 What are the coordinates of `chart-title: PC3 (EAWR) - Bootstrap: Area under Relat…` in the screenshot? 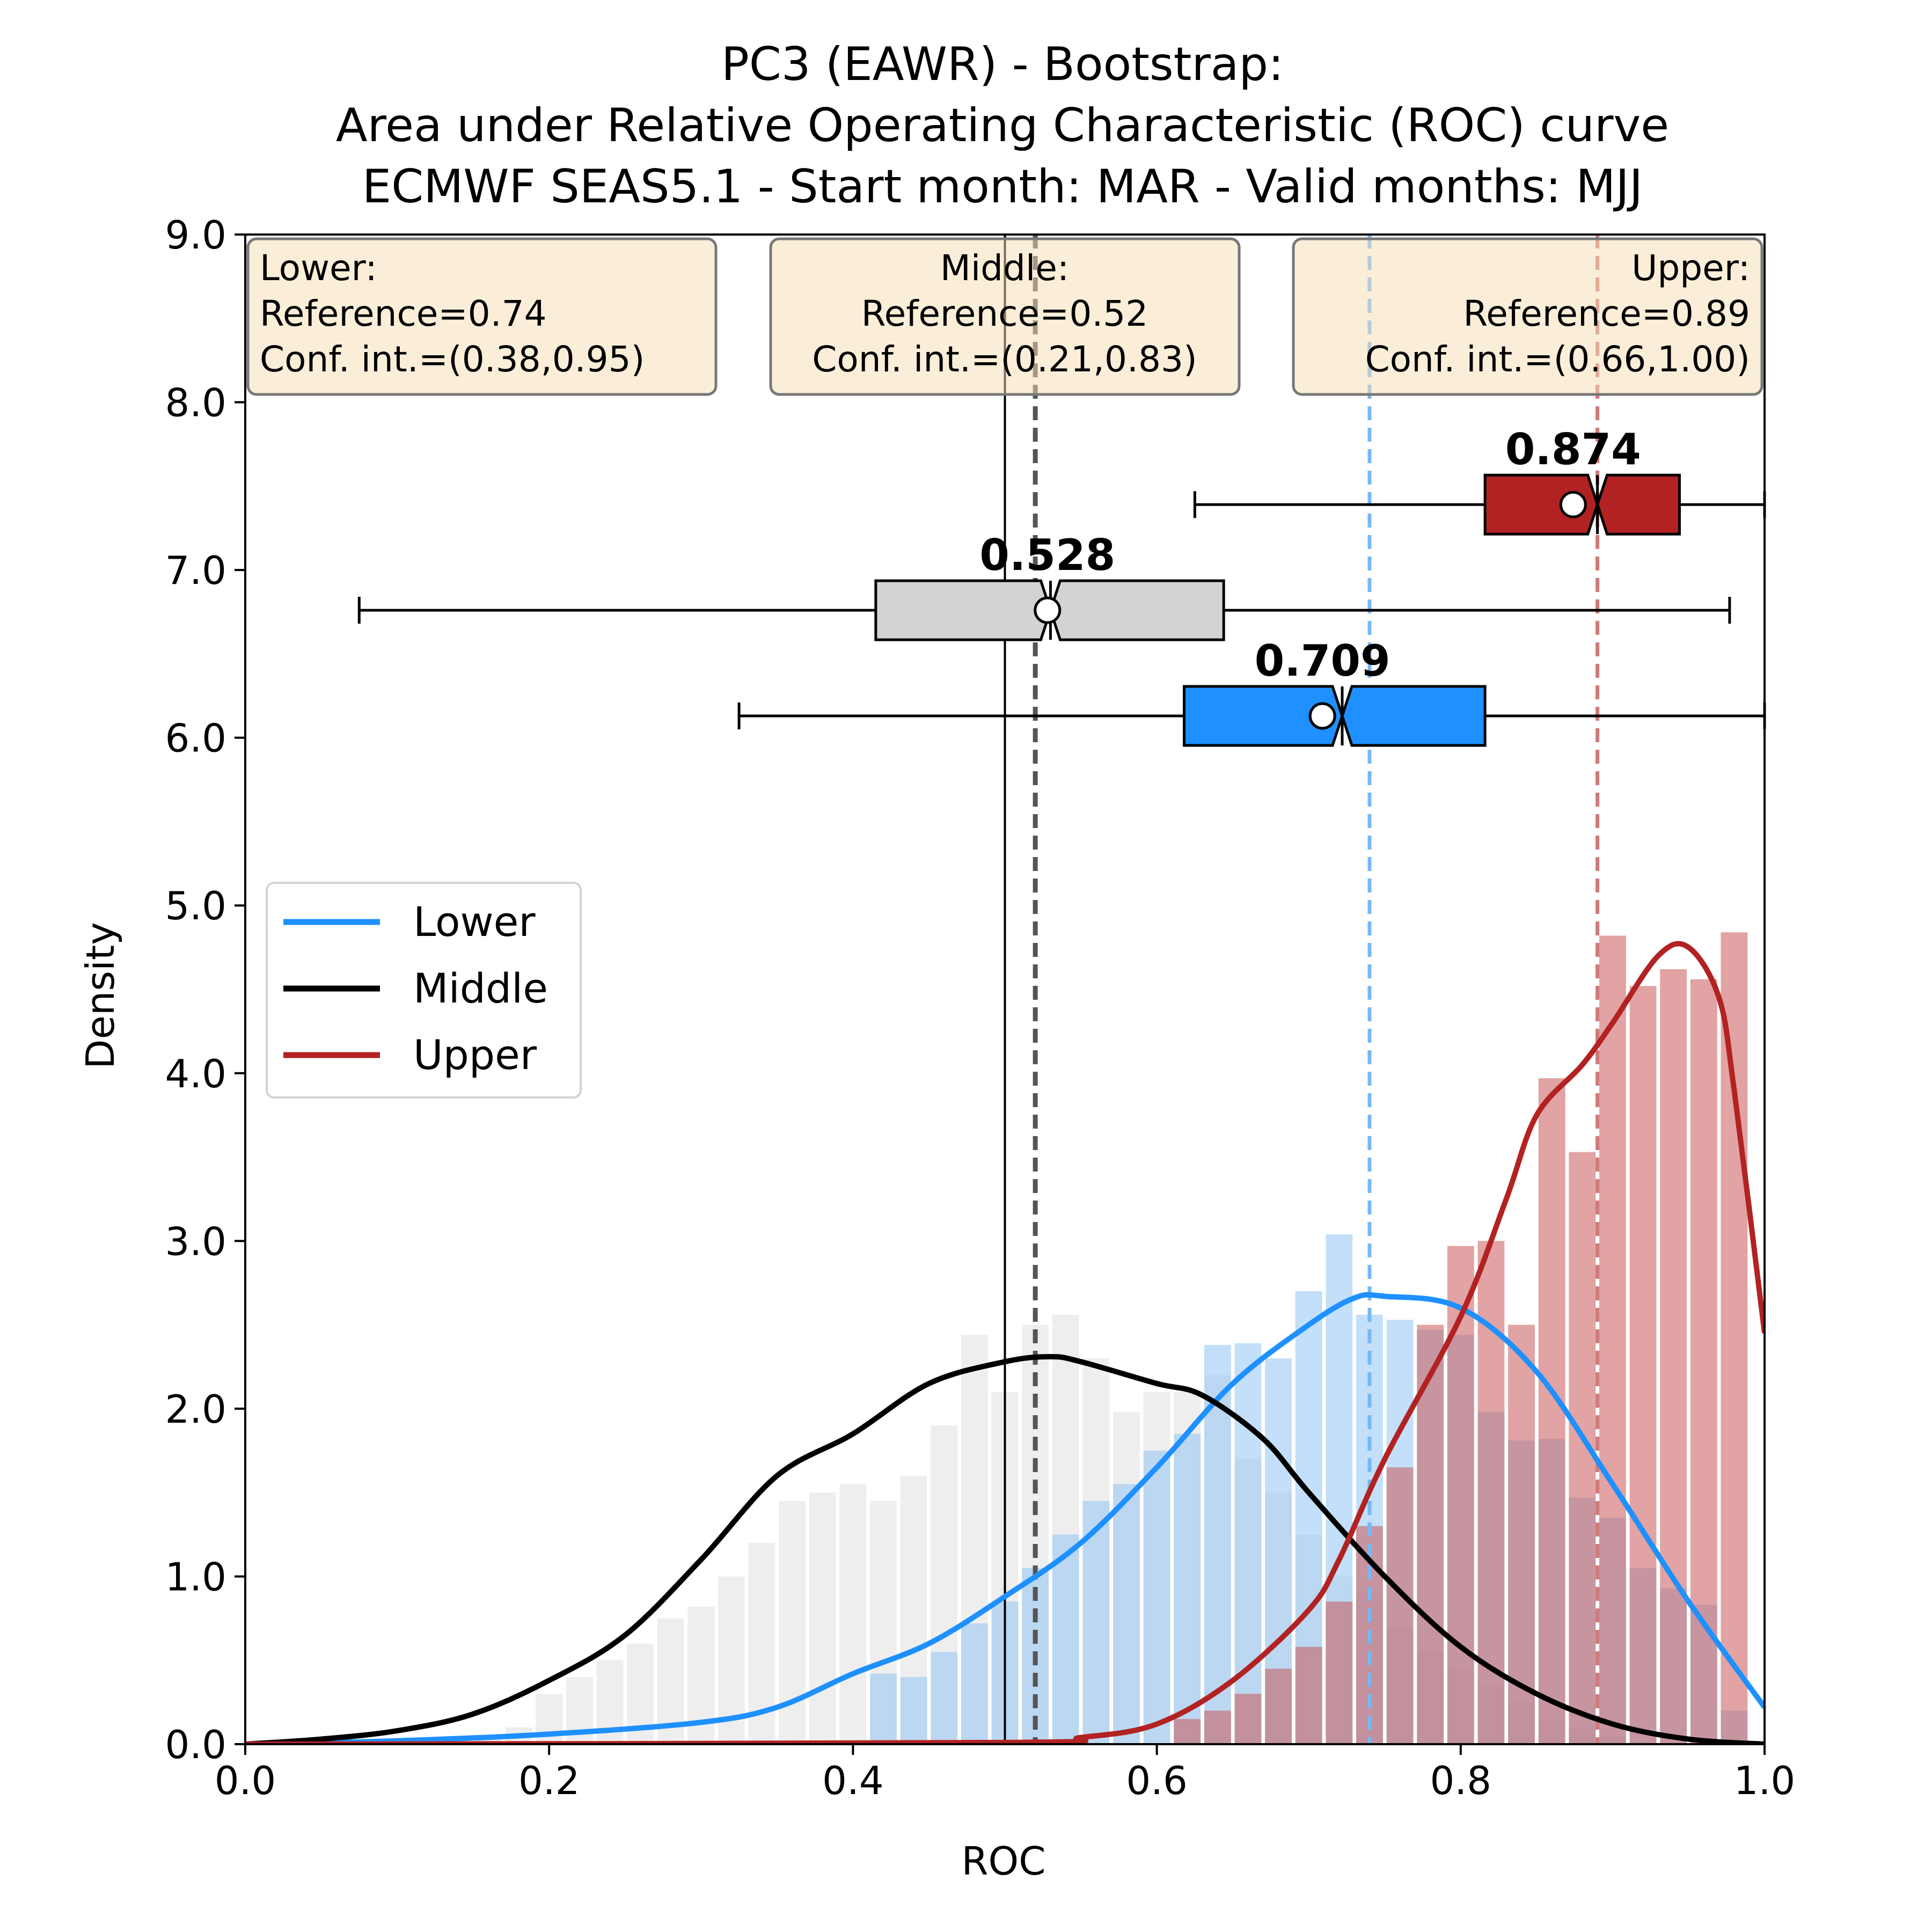 It's located at (1002, 126).